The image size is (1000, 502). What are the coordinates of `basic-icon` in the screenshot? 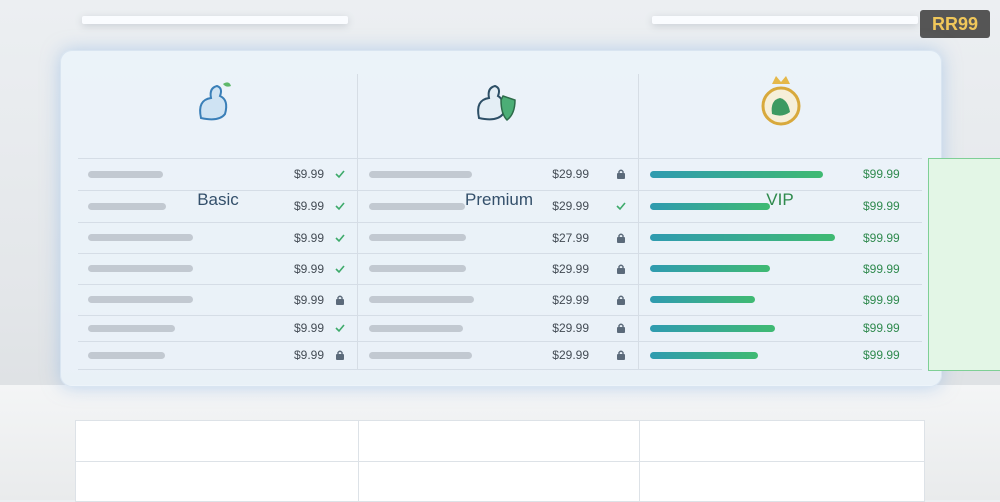 It's located at (215, 101).